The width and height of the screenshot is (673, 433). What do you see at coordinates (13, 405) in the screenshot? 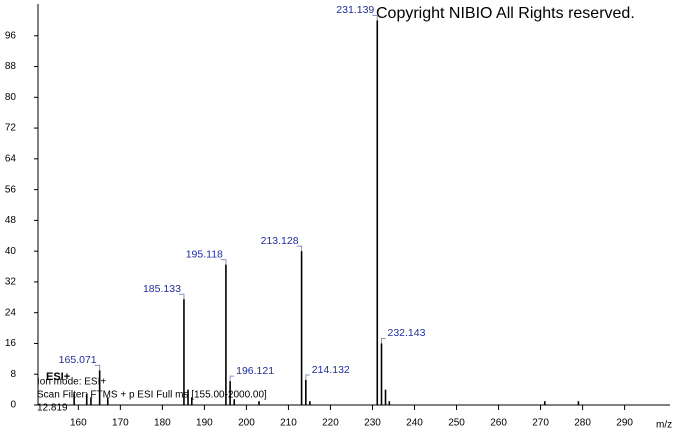
I see `y-tick-label: 0` at bounding box center [13, 405].